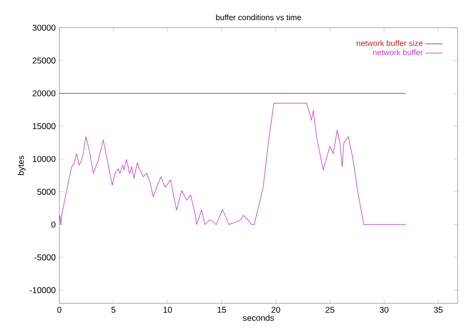 The image size is (474, 331). Describe the element at coordinates (222, 309) in the screenshot. I see `x-tick-label: 15` at that location.